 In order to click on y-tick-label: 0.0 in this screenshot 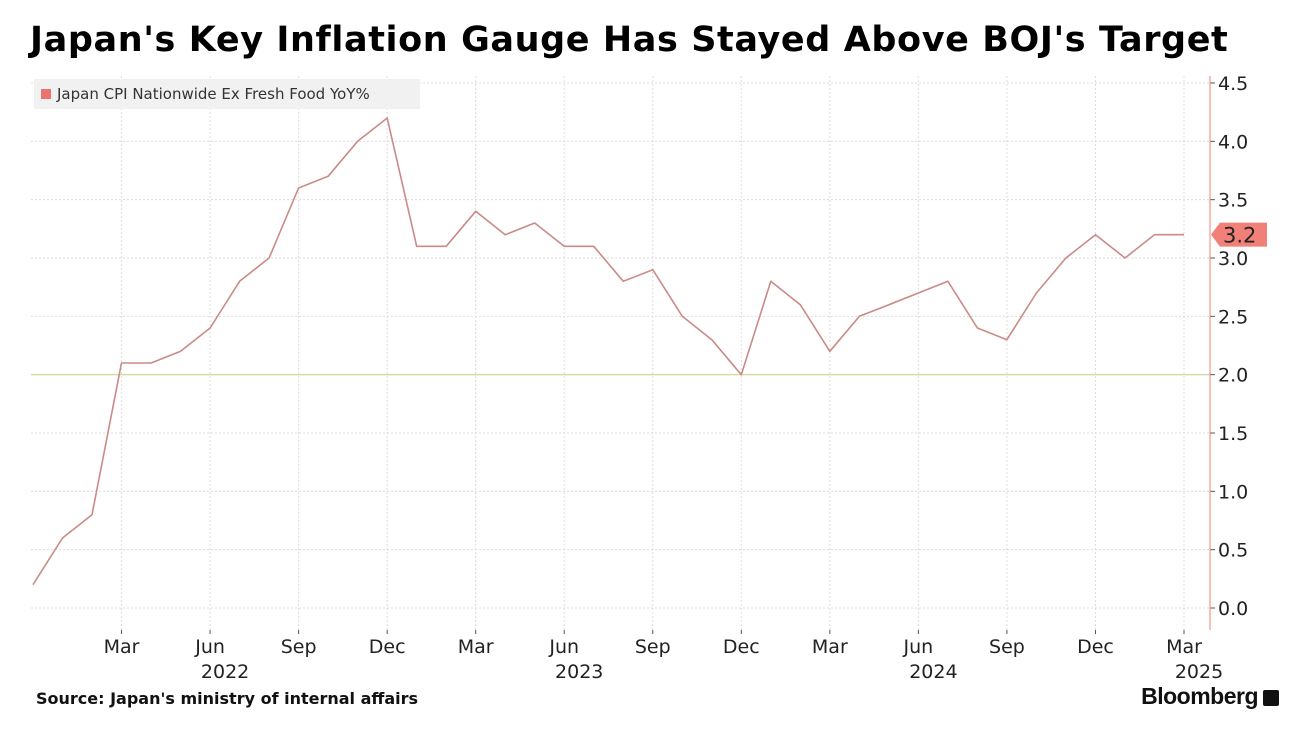, I will do `click(1233, 609)`.